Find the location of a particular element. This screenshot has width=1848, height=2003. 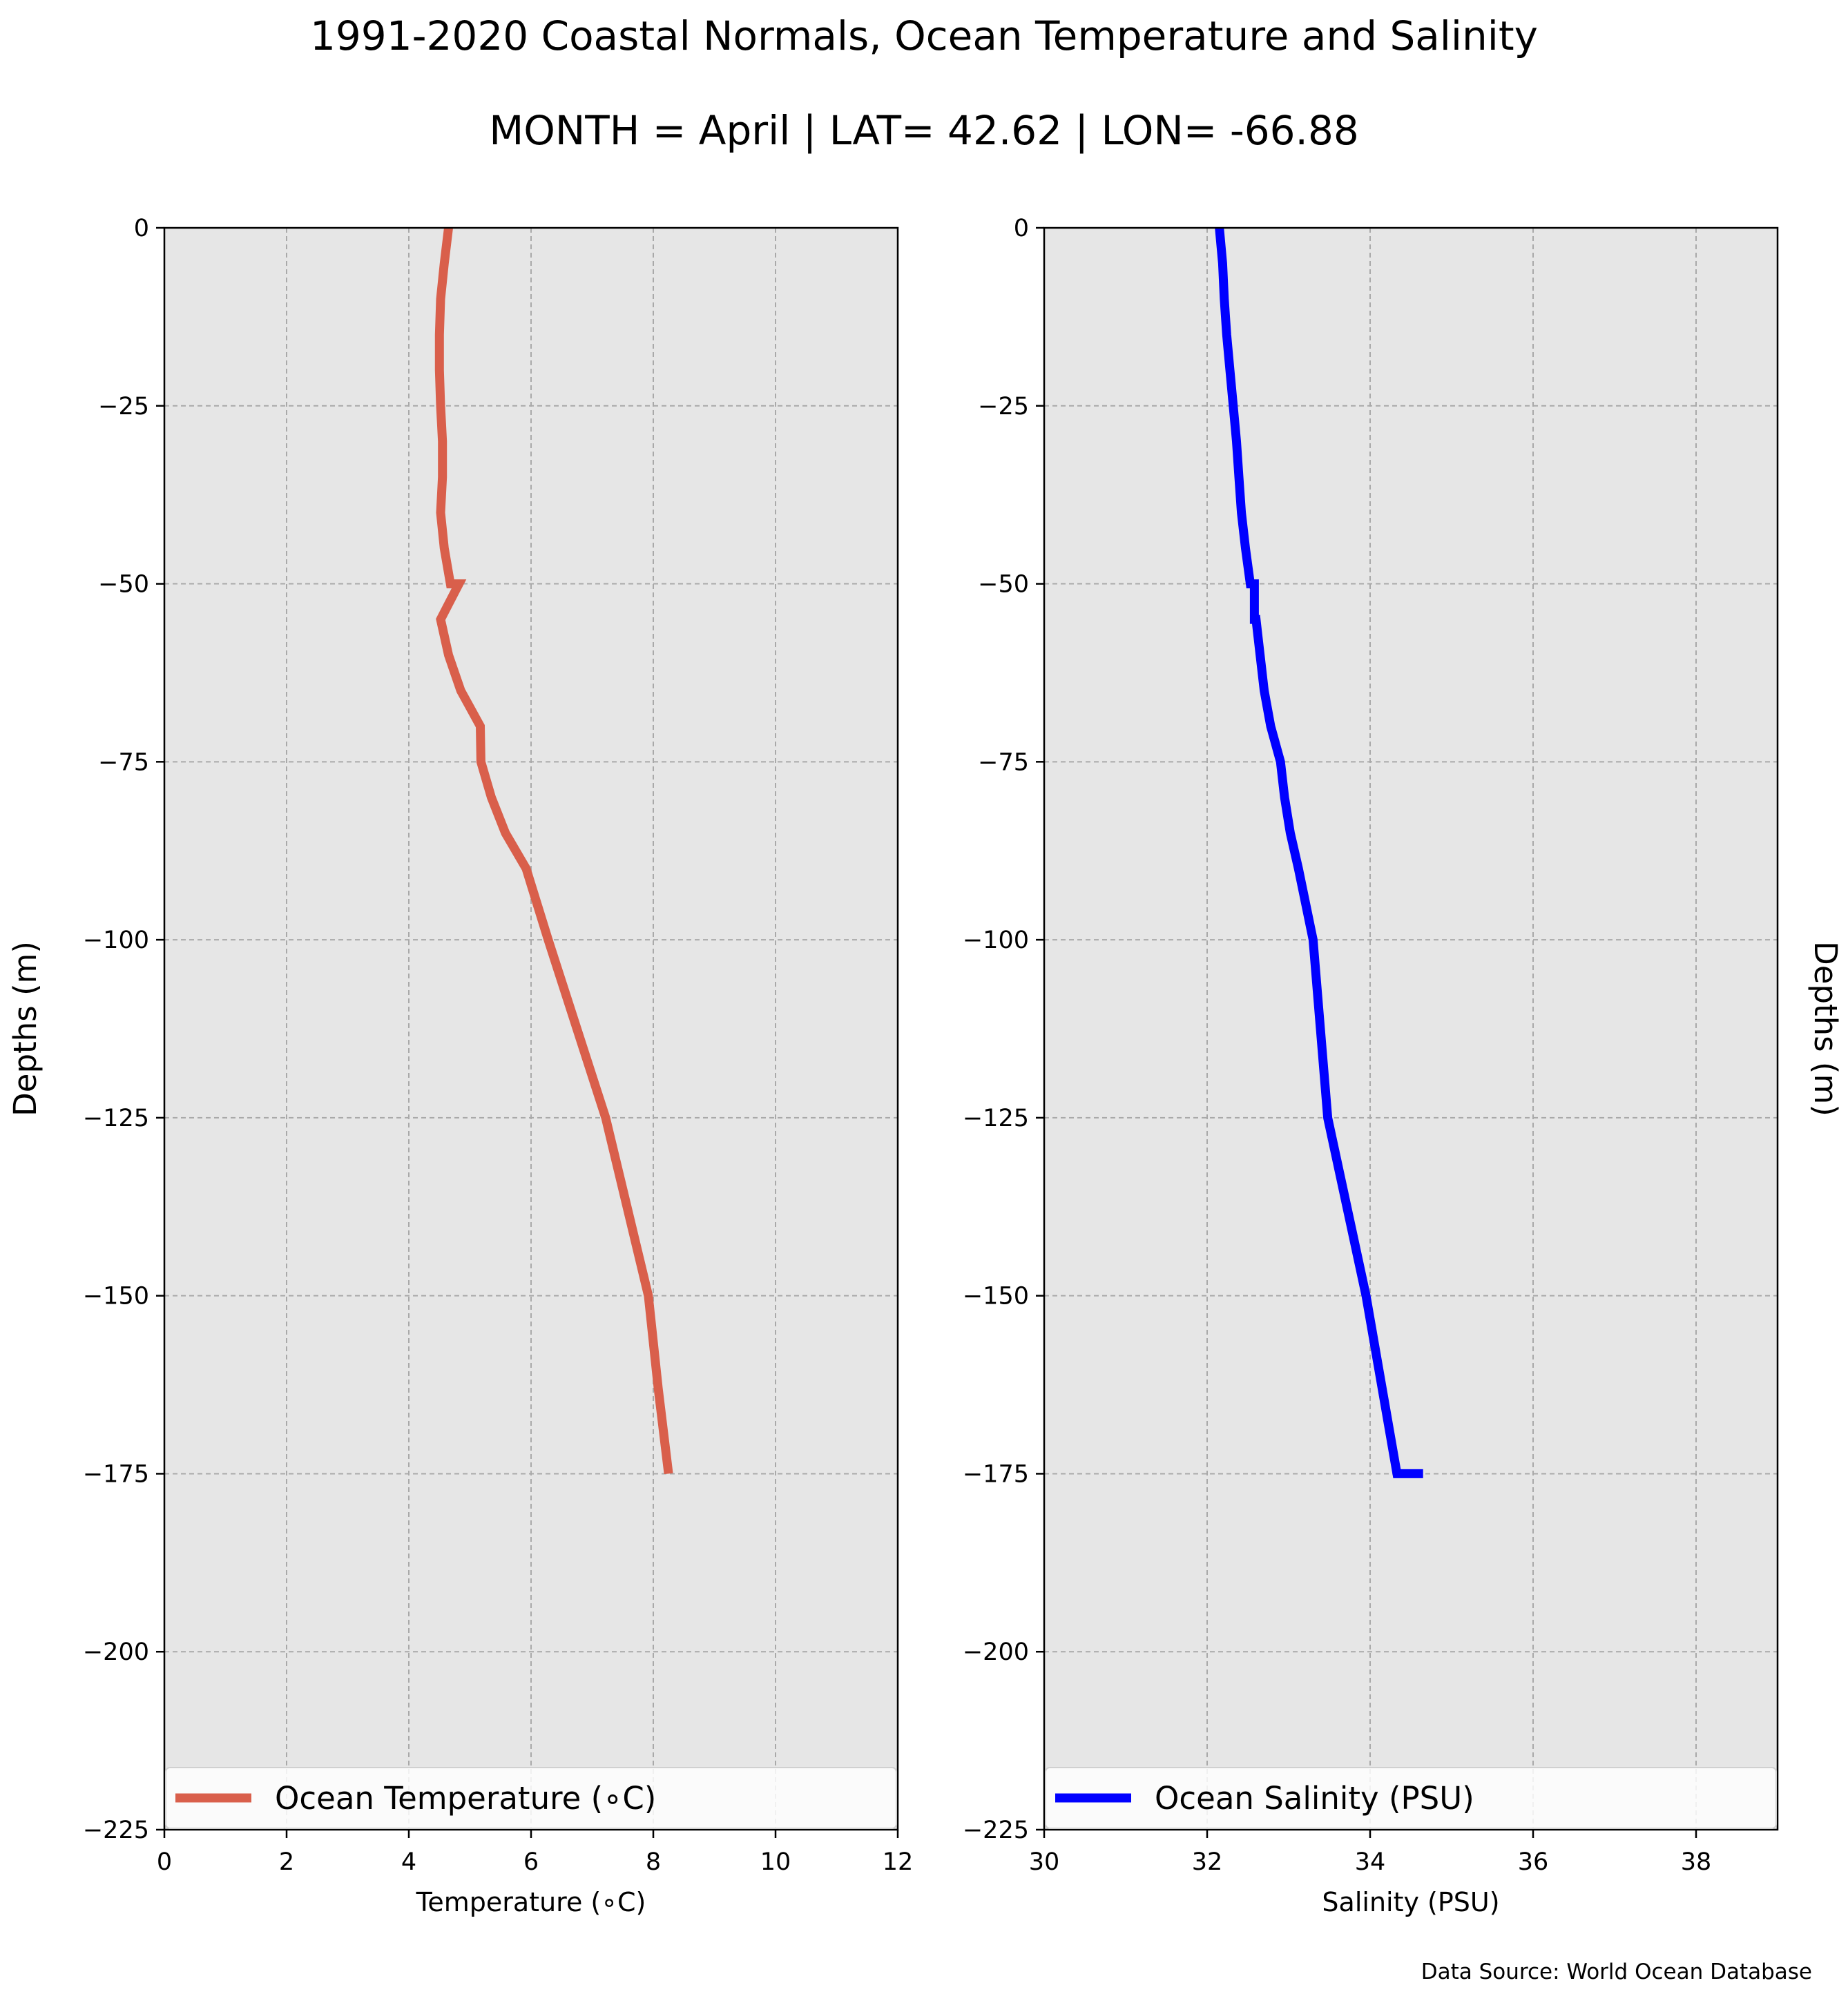

temperature-y-tick-label: −200 is located at coordinates (116, 1652).